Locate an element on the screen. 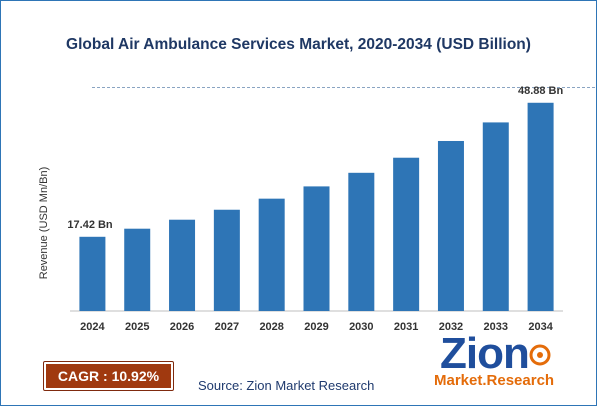 The image size is (597, 406). cagr-text: CAGR : 10.92% is located at coordinates (108, 376).